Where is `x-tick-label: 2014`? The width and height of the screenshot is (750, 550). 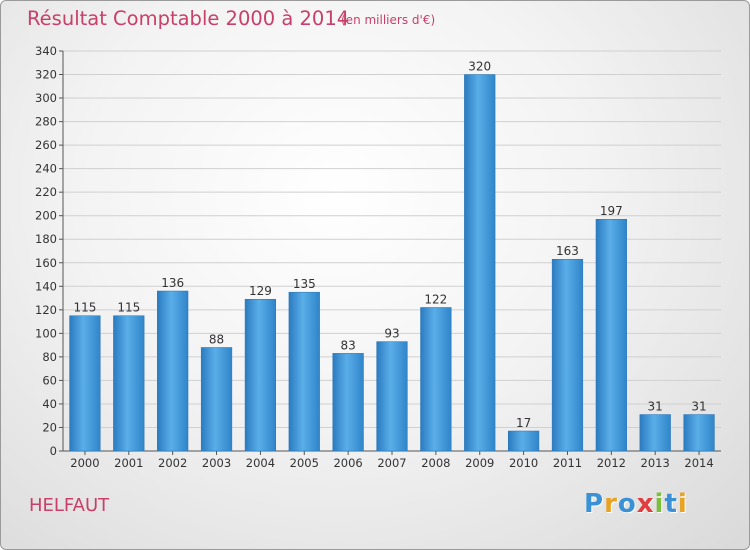
x-tick-label: 2014 is located at coordinates (698, 463).